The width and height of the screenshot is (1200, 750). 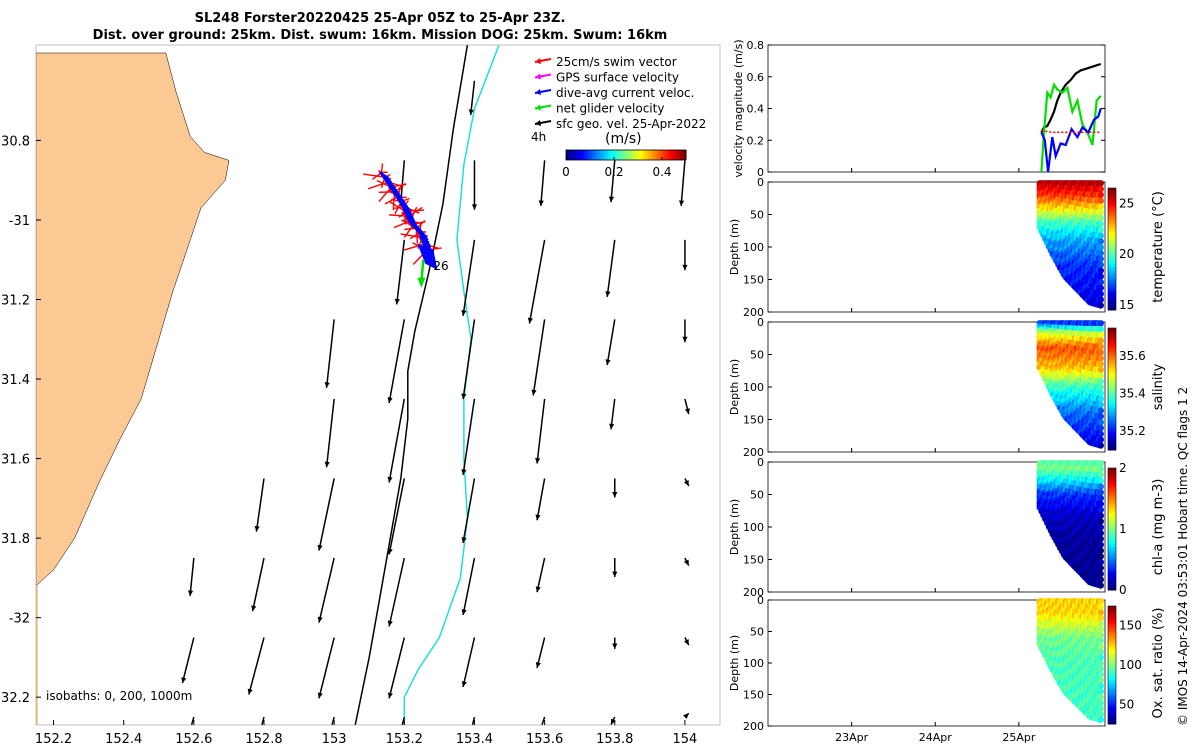 What do you see at coordinates (753, 695) in the screenshot?
I see `oxygen-ytick-label: 150` at bounding box center [753, 695].